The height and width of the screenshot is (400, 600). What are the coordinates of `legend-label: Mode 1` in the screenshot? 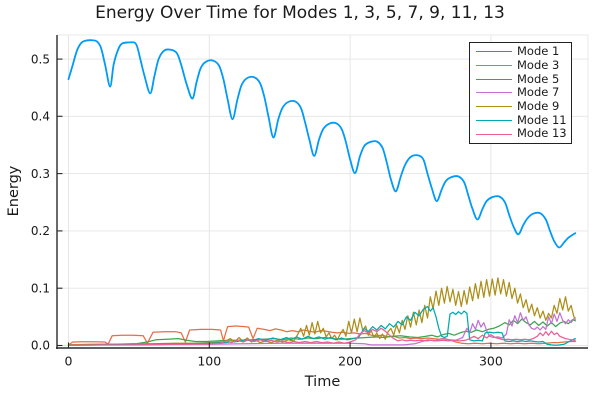 It's located at (538, 51).